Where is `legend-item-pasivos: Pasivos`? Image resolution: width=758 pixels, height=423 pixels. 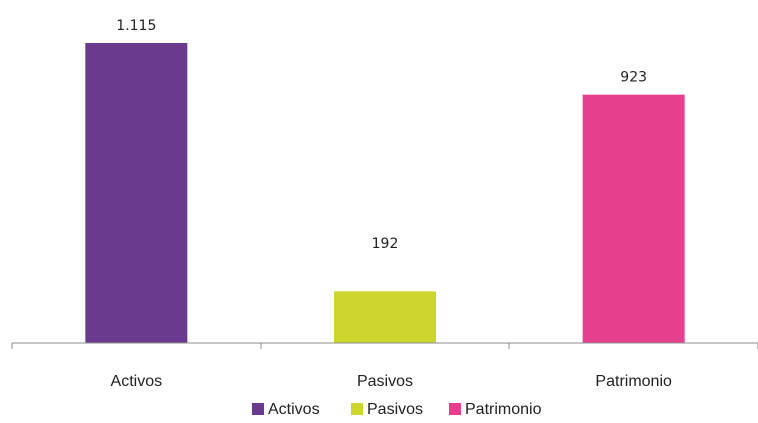
legend-item-pasivos: Pasivos is located at coordinates (387, 409).